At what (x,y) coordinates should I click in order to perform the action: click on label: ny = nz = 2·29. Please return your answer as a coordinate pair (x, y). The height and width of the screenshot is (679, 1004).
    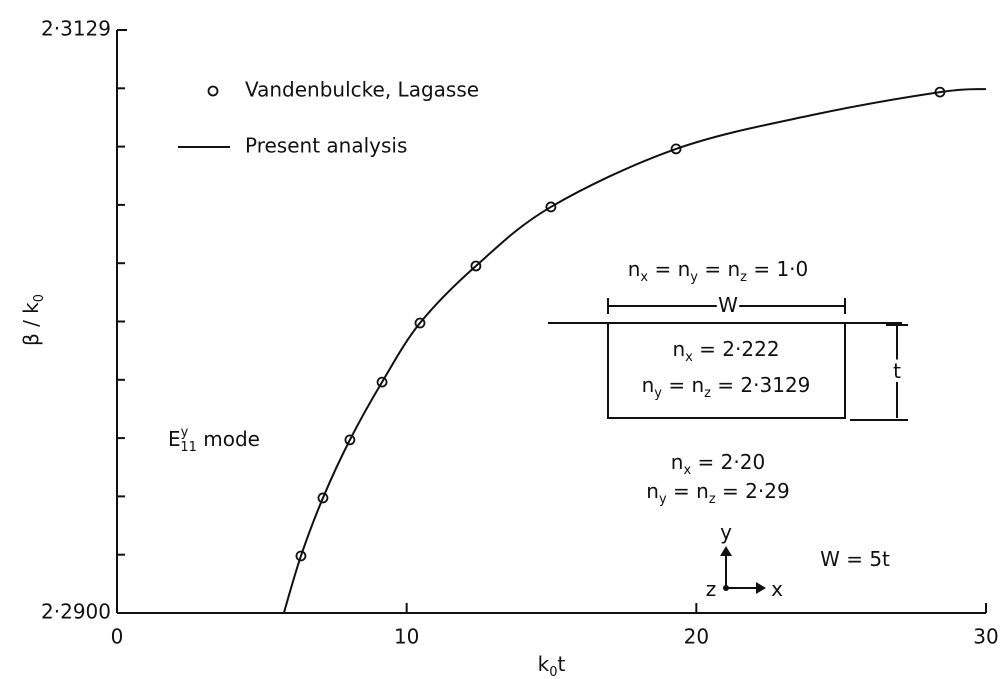
    Looking at the image, I should click on (717, 493).